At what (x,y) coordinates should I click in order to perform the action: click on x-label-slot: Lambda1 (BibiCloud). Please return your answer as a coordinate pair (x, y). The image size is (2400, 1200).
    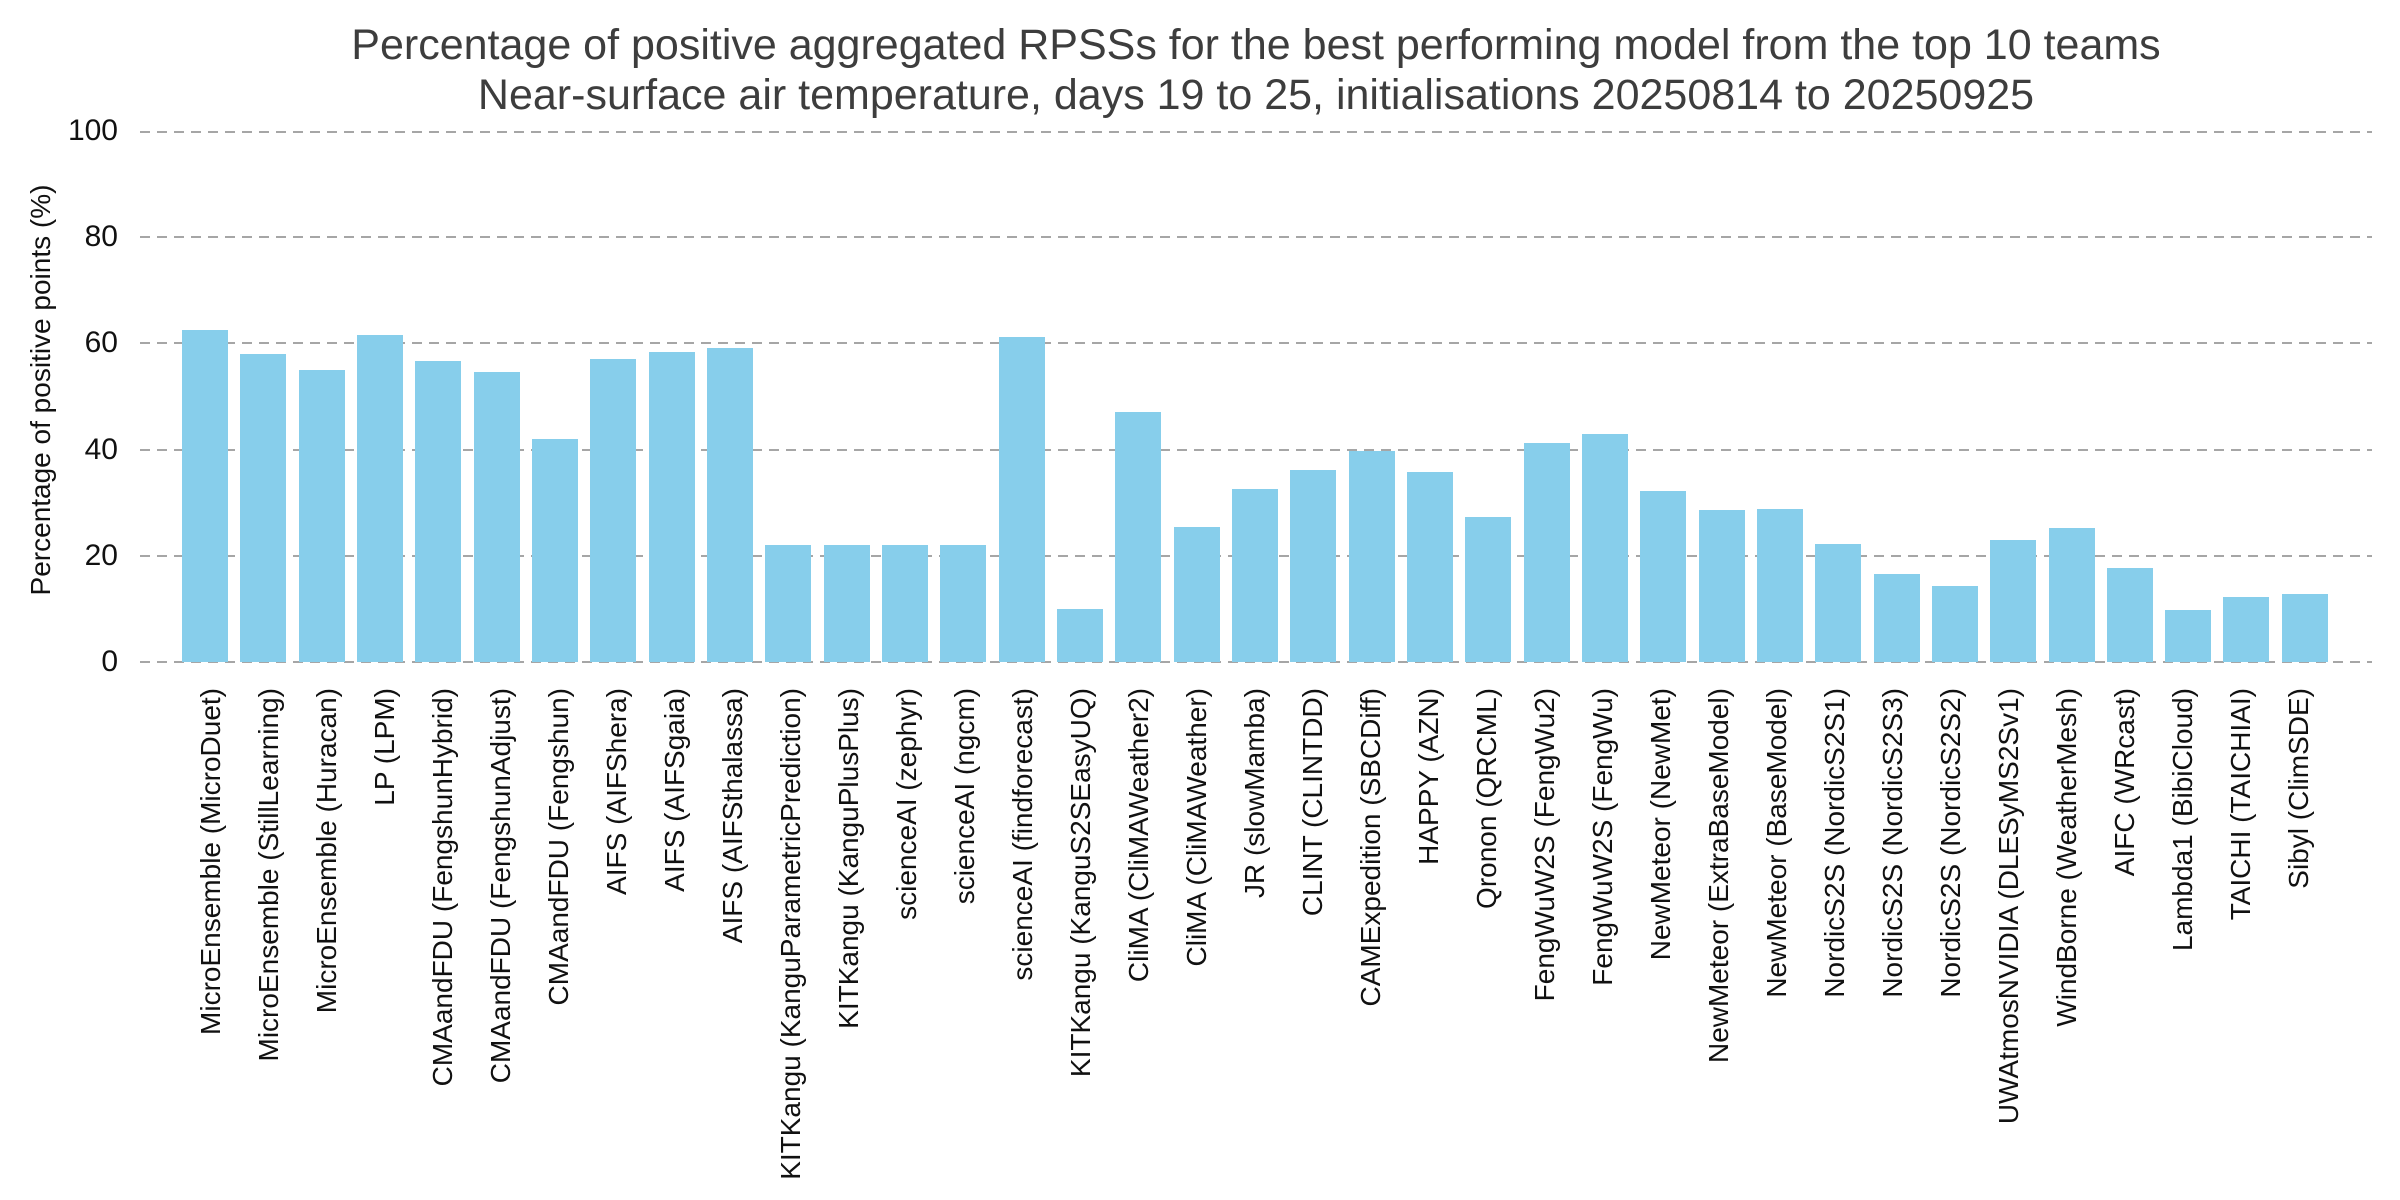
    Looking at the image, I should click on (2183, 944).